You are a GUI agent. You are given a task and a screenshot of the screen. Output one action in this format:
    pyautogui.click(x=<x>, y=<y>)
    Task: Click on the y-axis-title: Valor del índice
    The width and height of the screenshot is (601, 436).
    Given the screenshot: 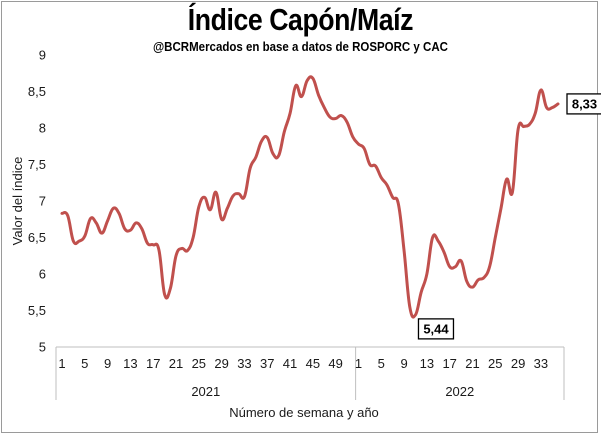 What is the action you would take?
    pyautogui.click(x=17, y=201)
    